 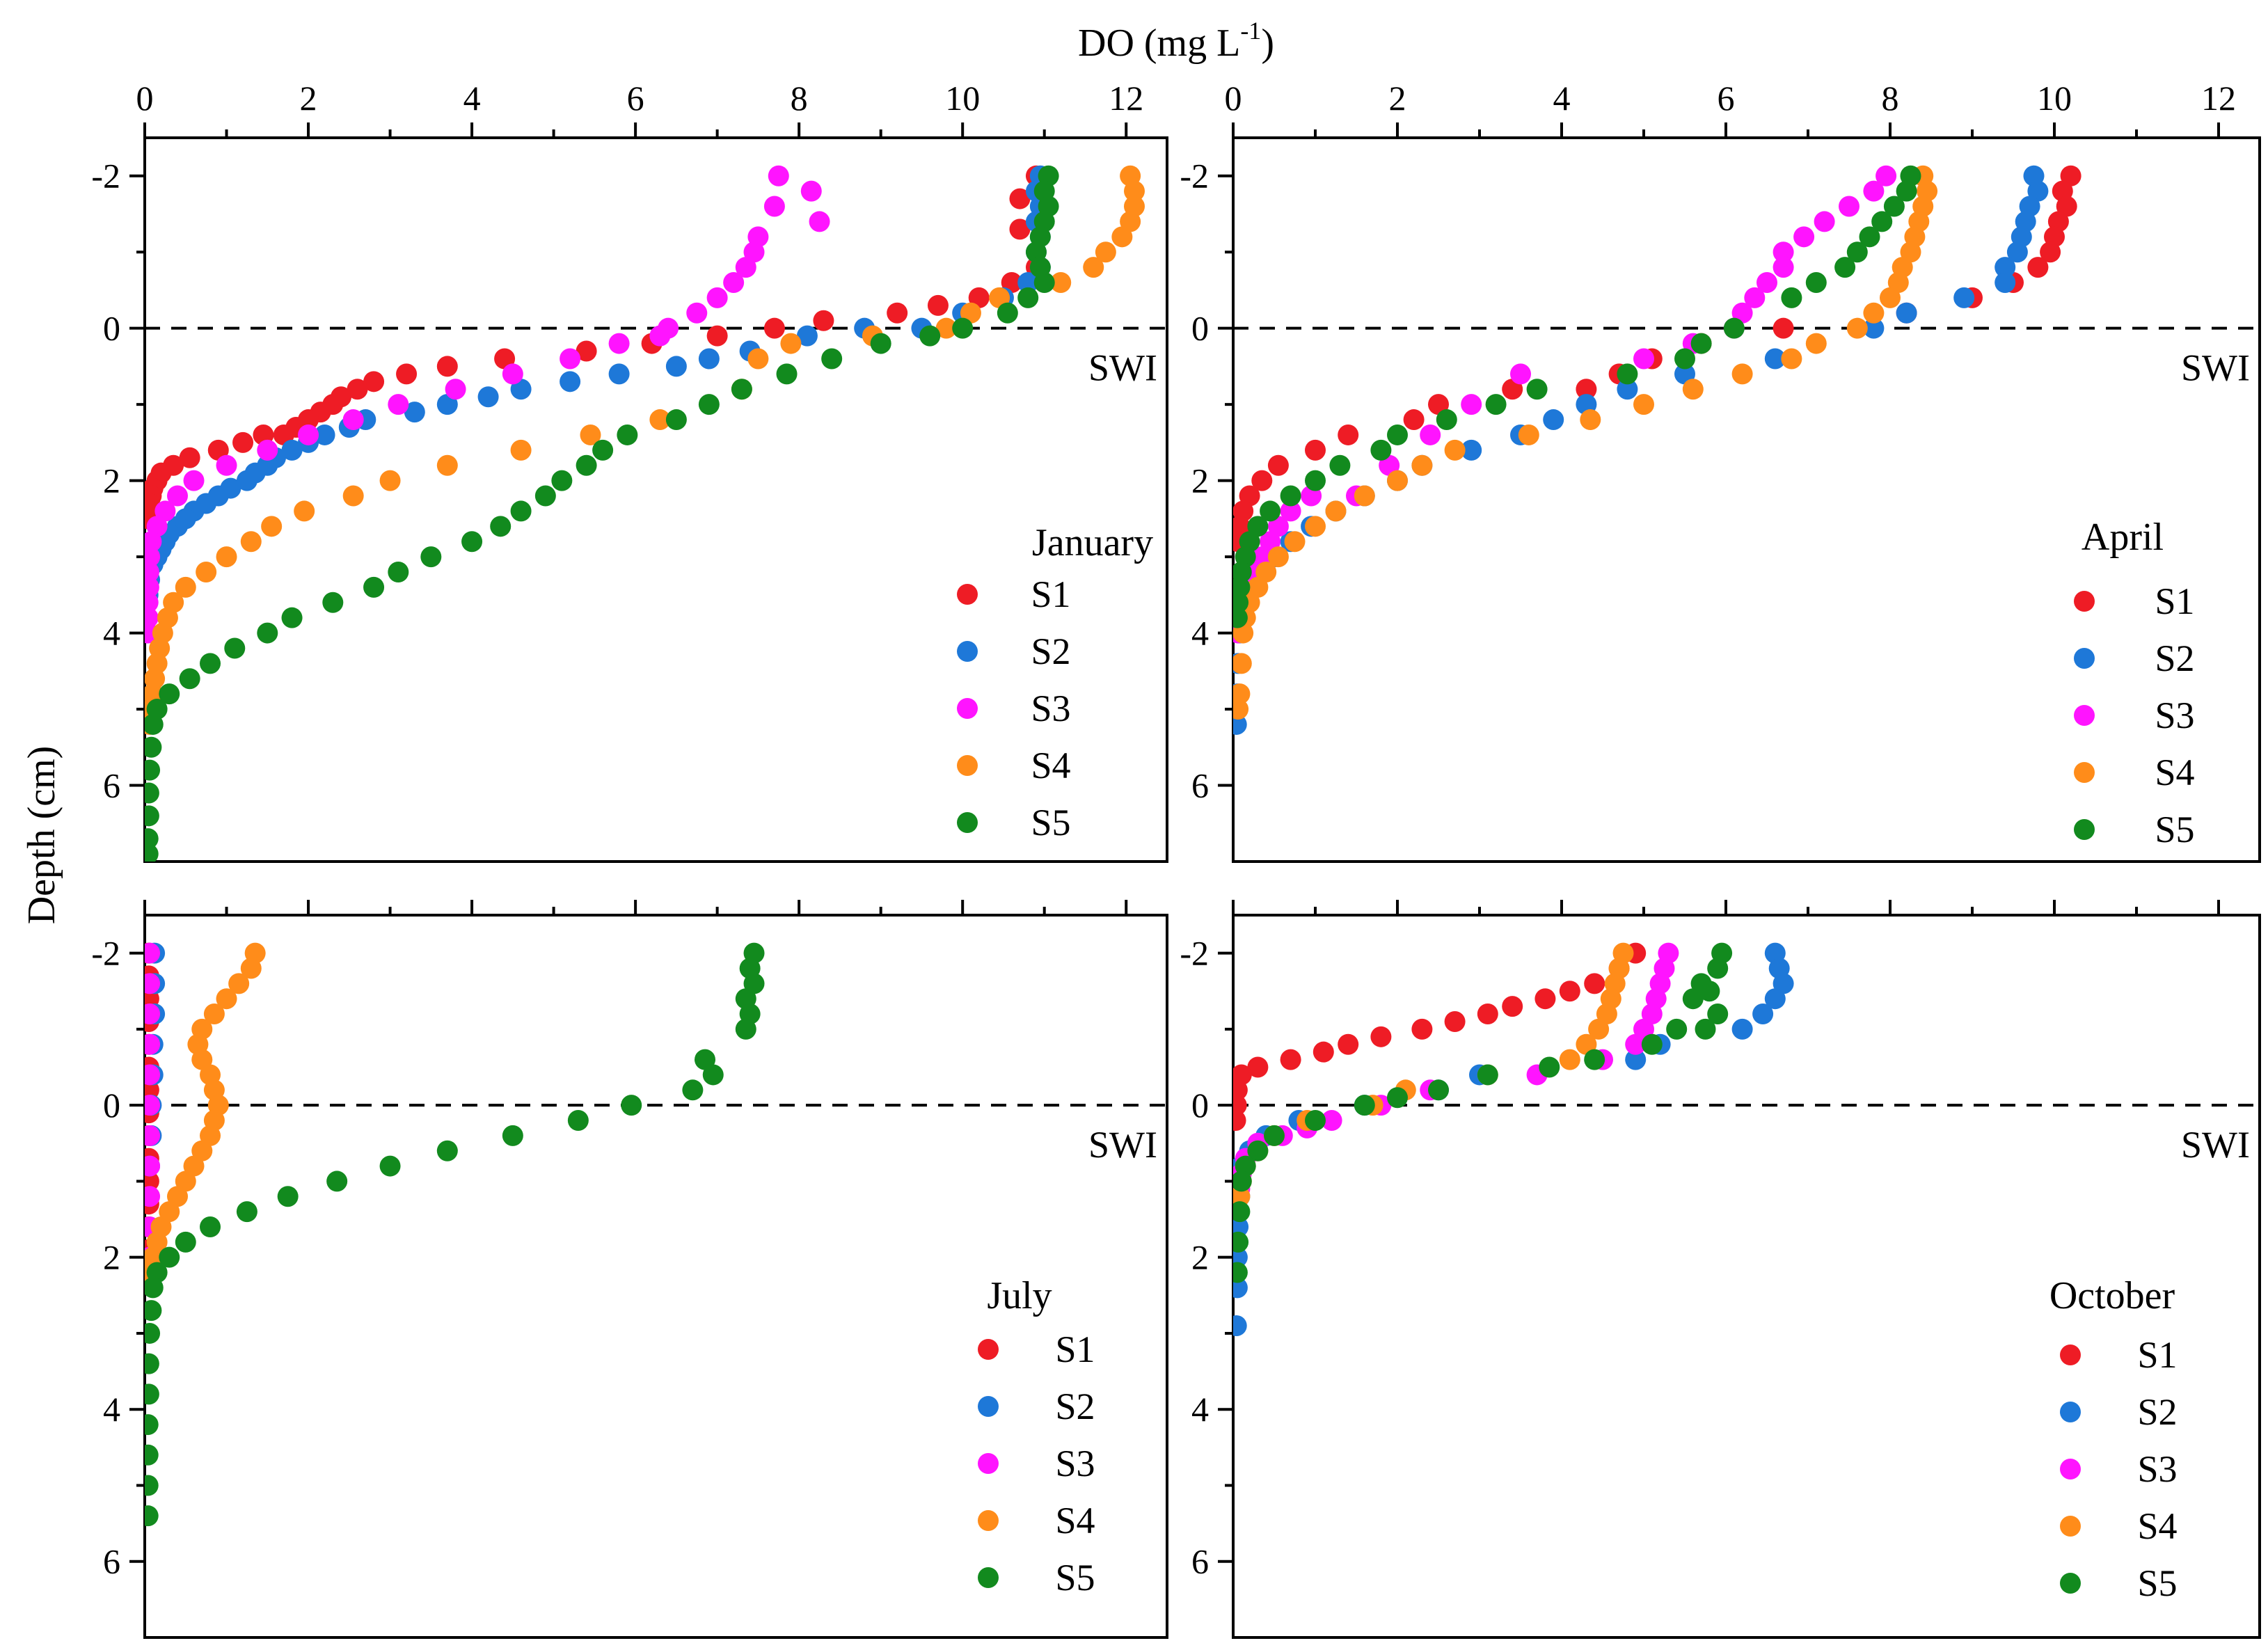 I want to click on legend-marker-s5, so click(x=2084, y=830).